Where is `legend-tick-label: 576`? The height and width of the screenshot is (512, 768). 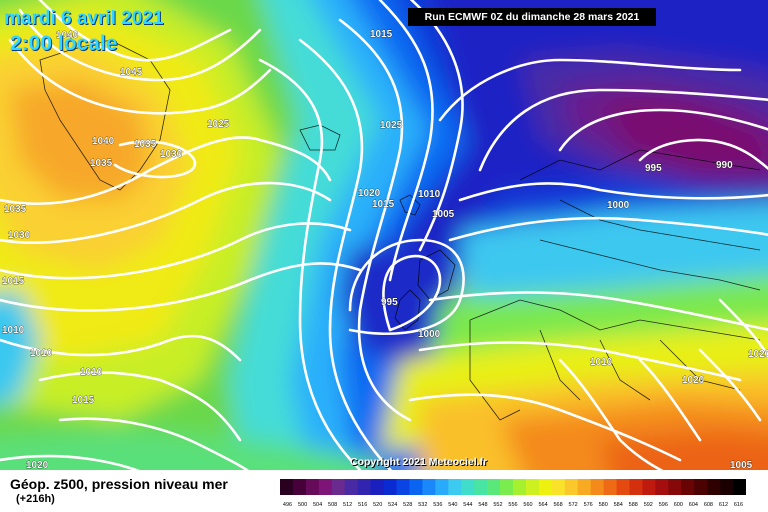 legend-tick-label: 576 is located at coordinates (588, 505).